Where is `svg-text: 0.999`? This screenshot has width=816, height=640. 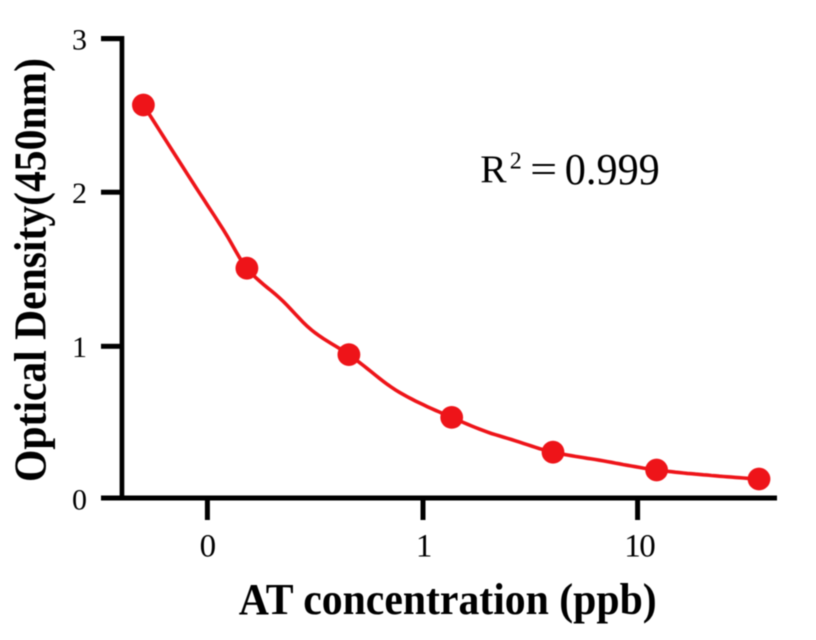
svg-text: 0.999 is located at coordinates (612, 169).